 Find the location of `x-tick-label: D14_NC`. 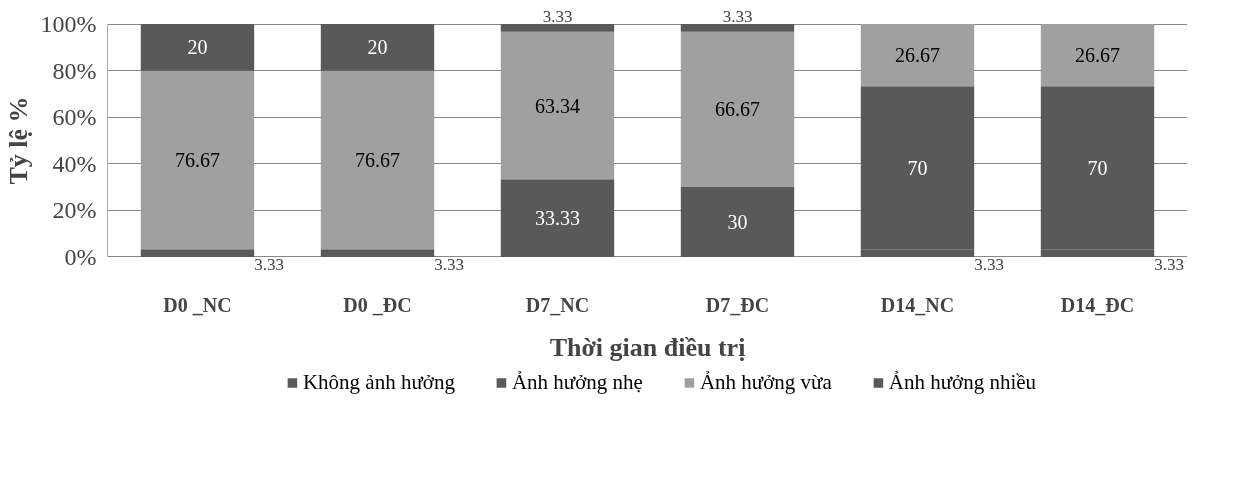

x-tick-label: D14_NC is located at coordinates (917, 304).